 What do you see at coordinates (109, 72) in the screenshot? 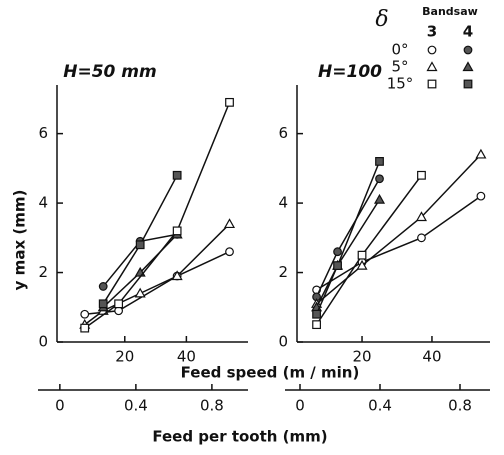
I see `panel-title: H=50 mm` at bounding box center [109, 72].